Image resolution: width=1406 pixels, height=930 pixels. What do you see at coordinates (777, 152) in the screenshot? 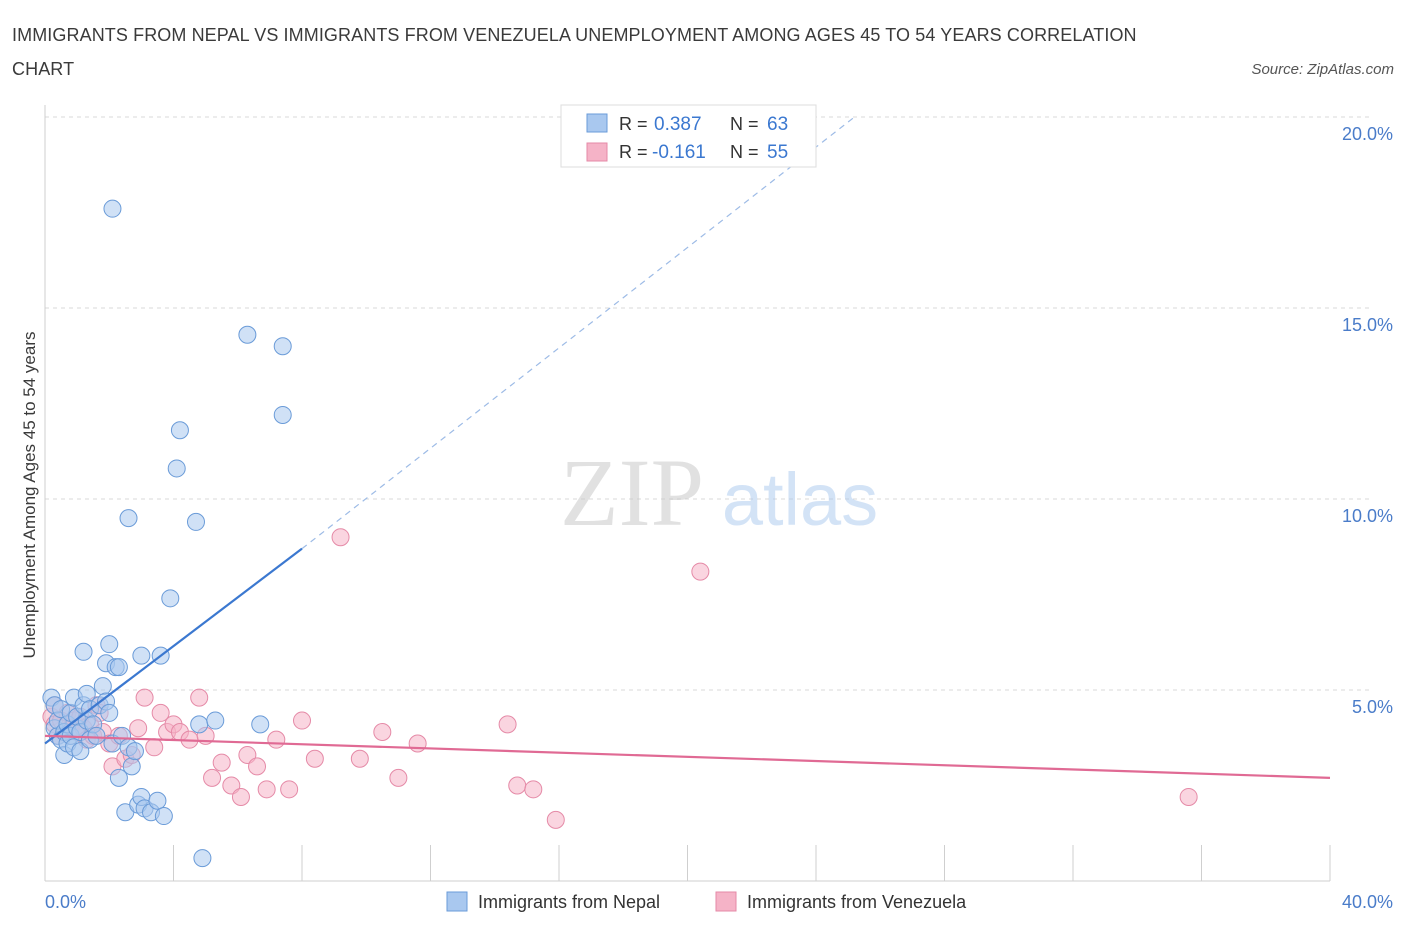
I see `legend-n-value-venezuela: 55` at bounding box center [777, 152].